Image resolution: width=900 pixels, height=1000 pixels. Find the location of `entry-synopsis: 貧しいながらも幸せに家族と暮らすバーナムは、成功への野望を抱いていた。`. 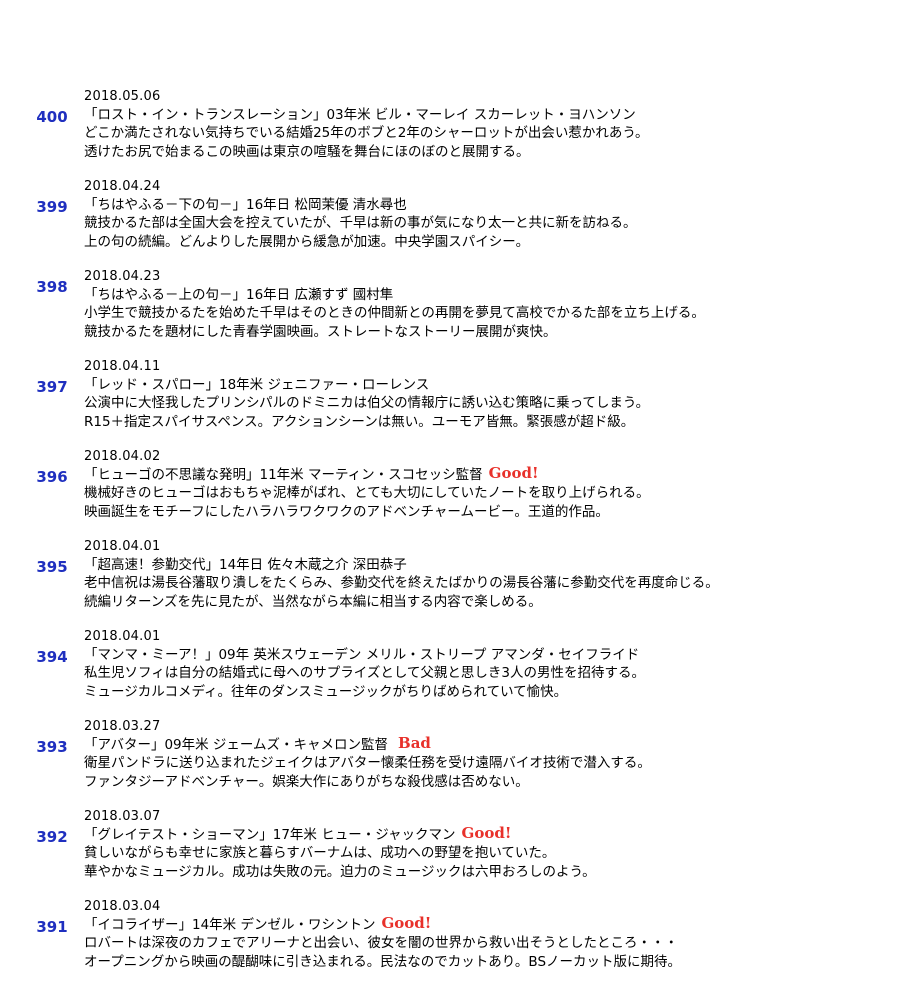

entry-synopsis: 貧しいながらも幸せに家族と暮らすバーナムは、成功への野望を抱いていた。 is located at coordinates (320, 853).